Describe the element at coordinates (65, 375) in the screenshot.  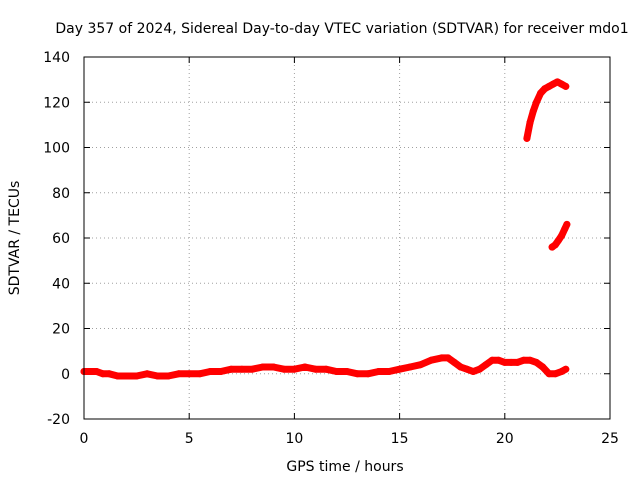
I see `y-tick-label: 0` at that location.